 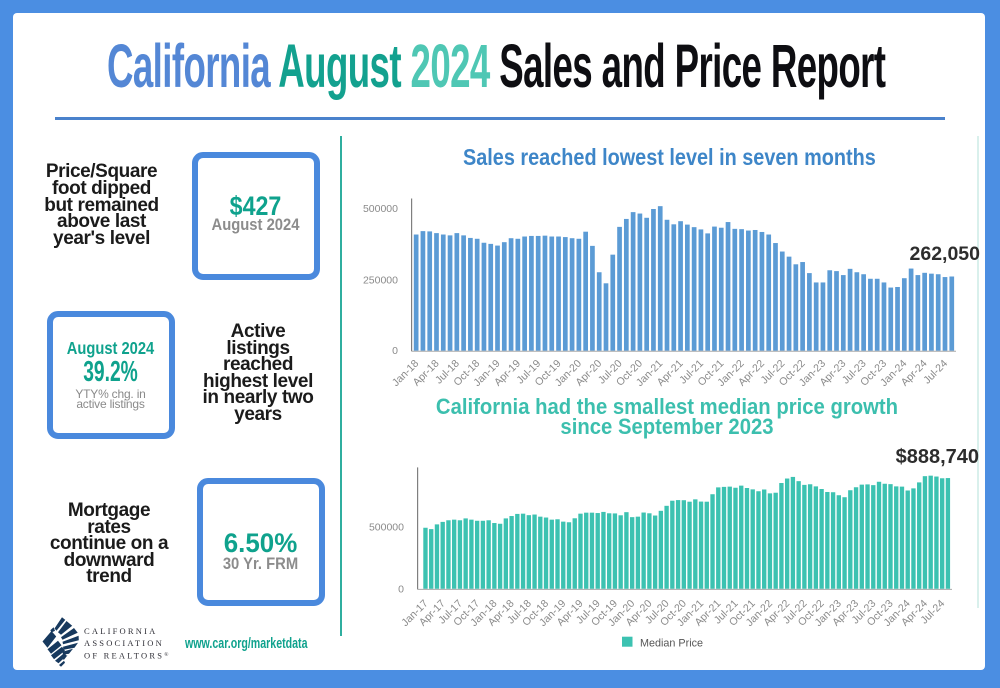 What do you see at coordinates (671, 643) in the screenshot?
I see `svg-text: Median Price` at bounding box center [671, 643].